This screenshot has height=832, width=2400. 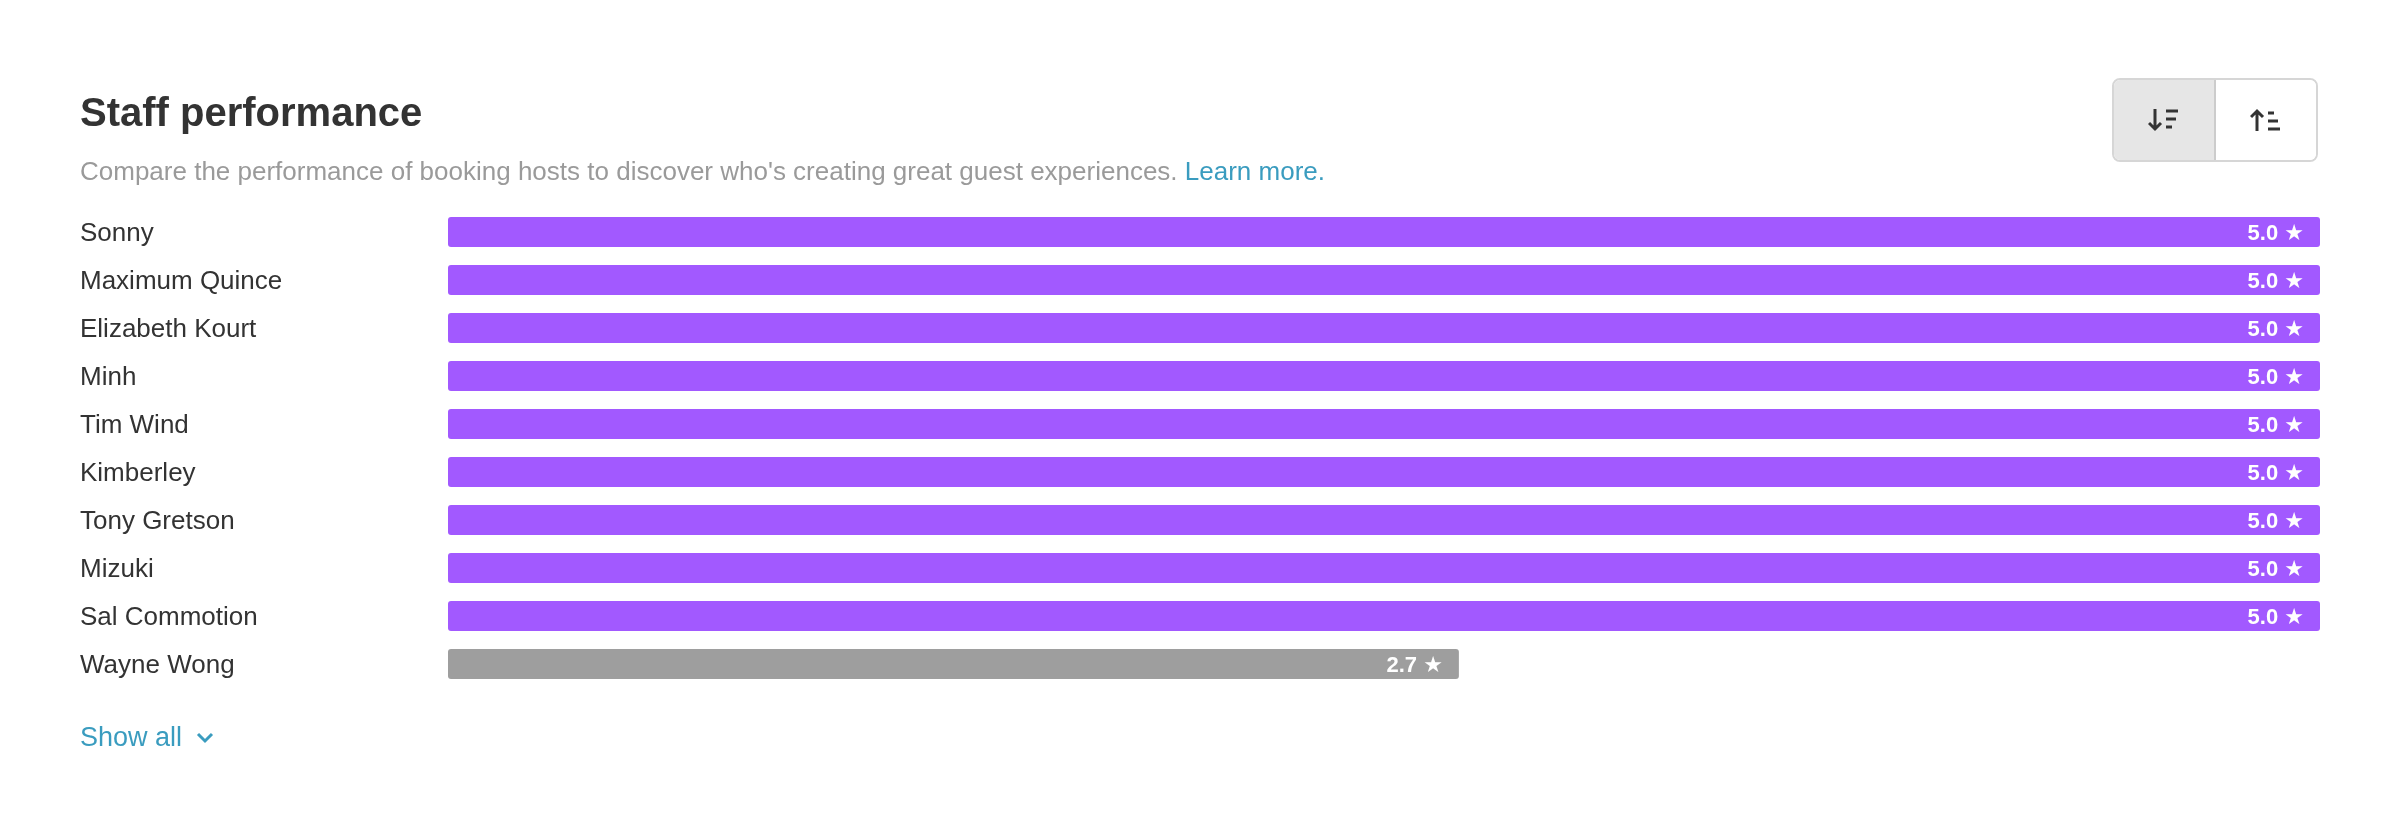 I want to click on y-tick-label: Wayne Wong, so click(x=157, y=664).